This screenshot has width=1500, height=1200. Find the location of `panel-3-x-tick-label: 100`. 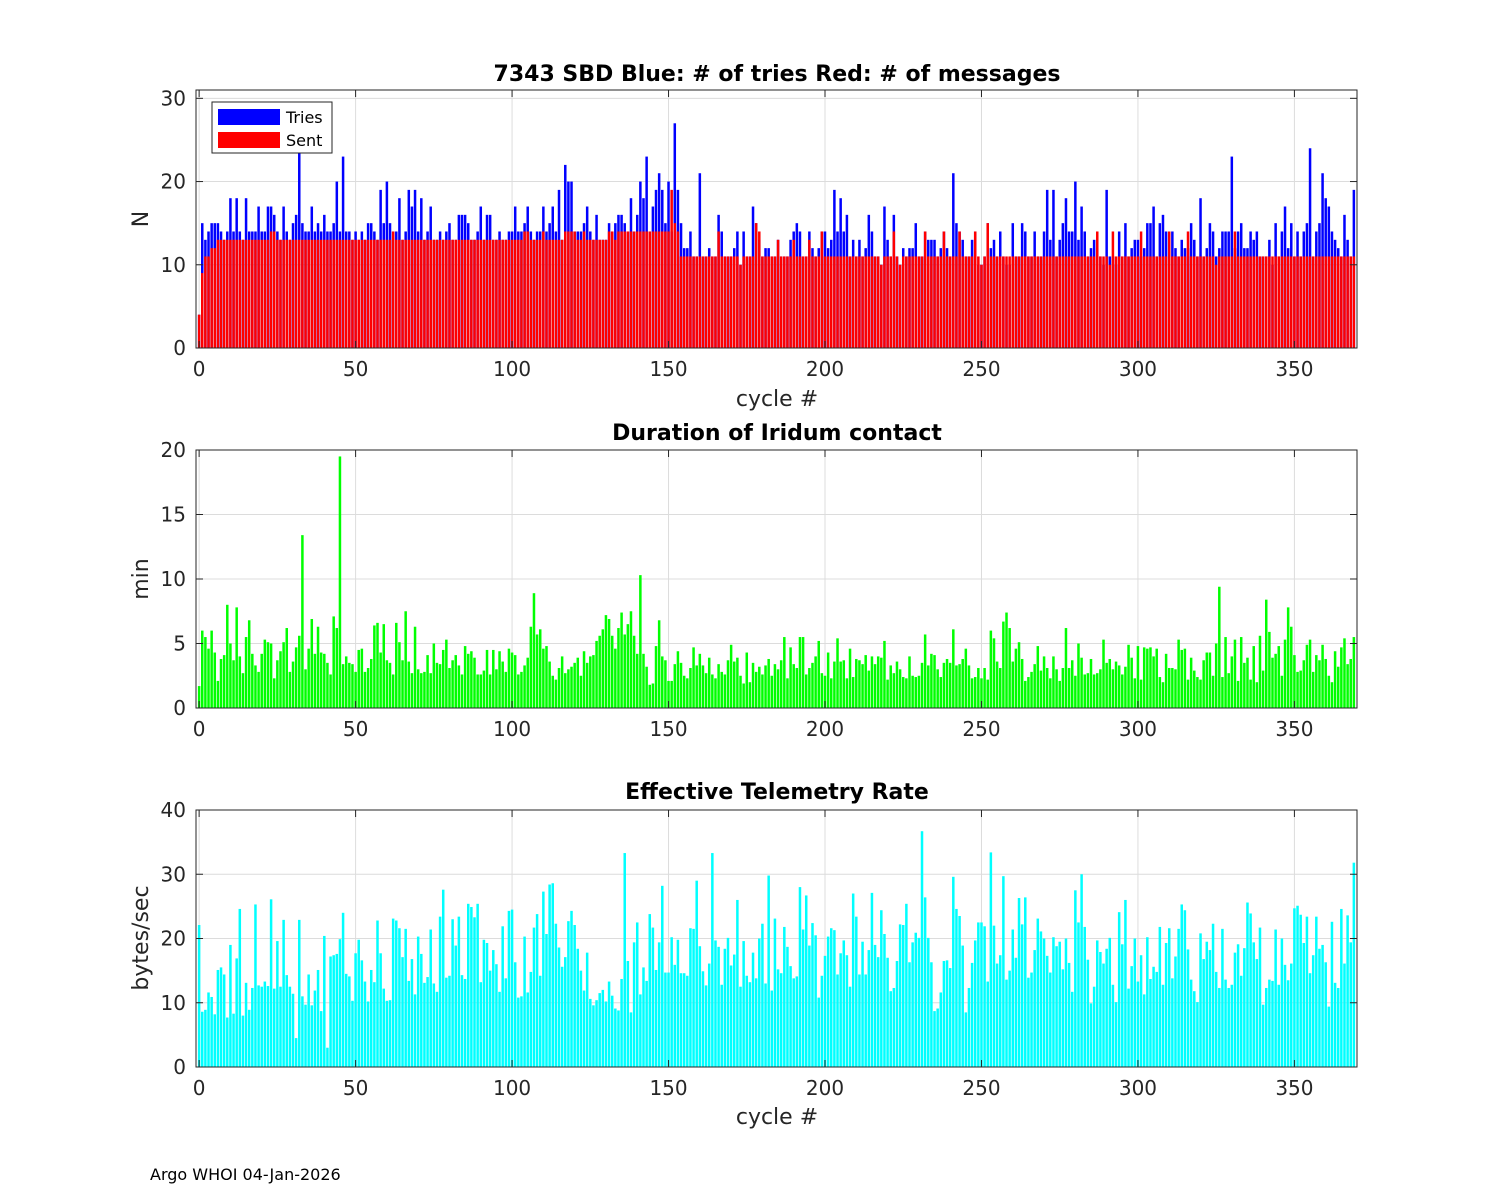

panel-3-x-tick-label: 100 is located at coordinates (512, 1088).